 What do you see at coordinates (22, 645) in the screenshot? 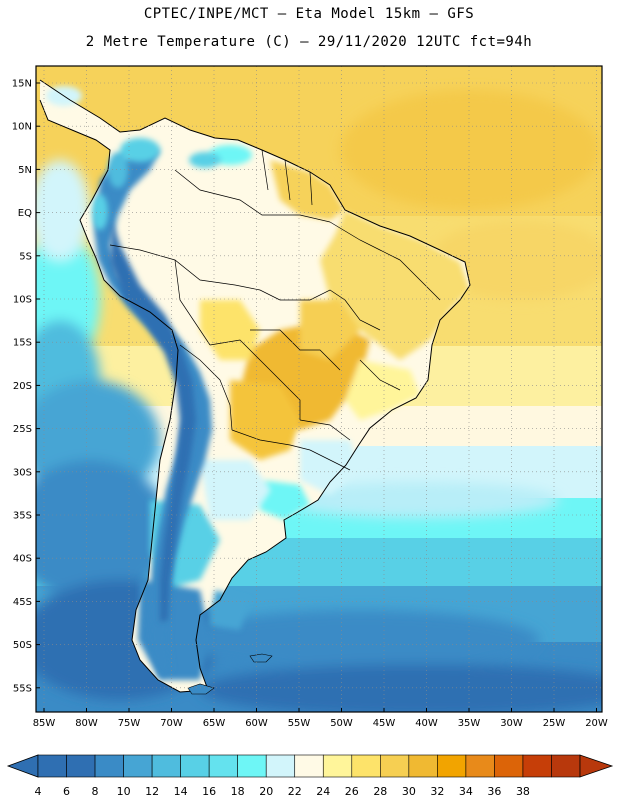
I see `lat-label: 50S` at bounding box center [22, 645].